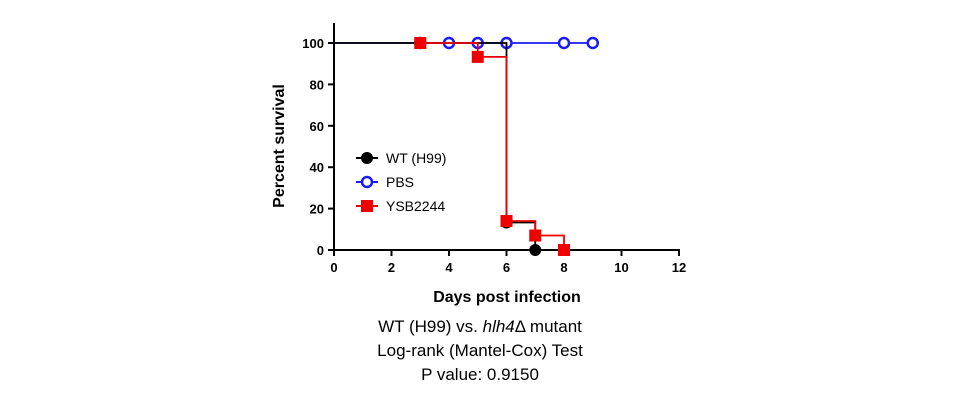 The height and width of the screenshot is (415, 960). Describe the element at coordinates (449, 267) in the screenshot. I see `x-tick-label: 4` at that location.